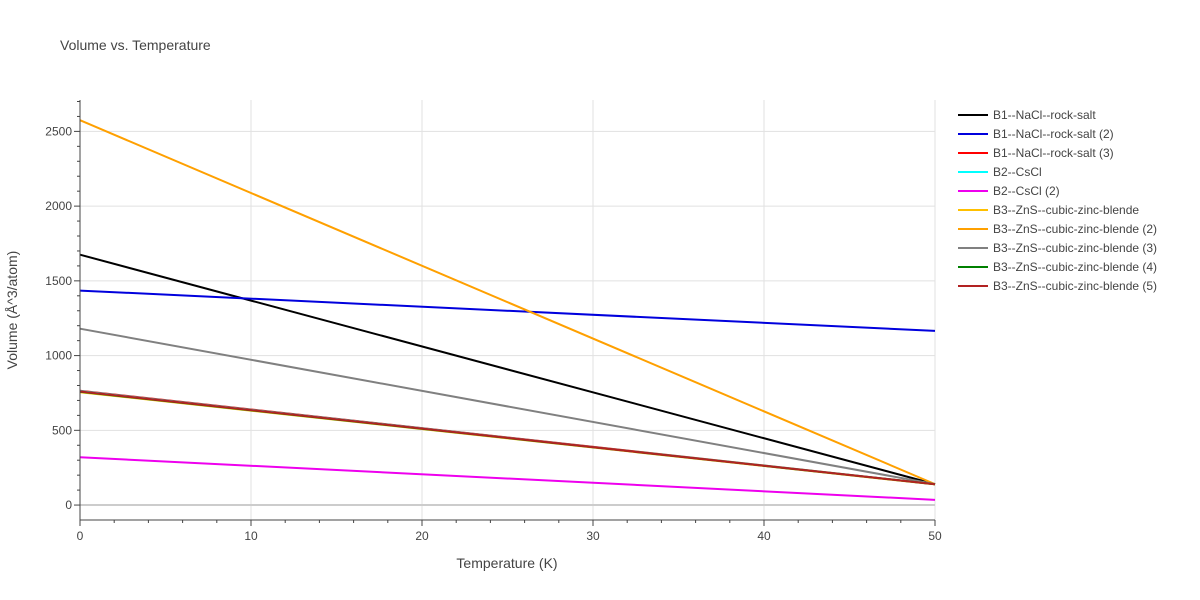 This screenshot has width=1200, height=600. What do you see at coordinates (80, 536) in the screenshot?
I see `x-tick-label: 0` at bounding box center [80, 536].